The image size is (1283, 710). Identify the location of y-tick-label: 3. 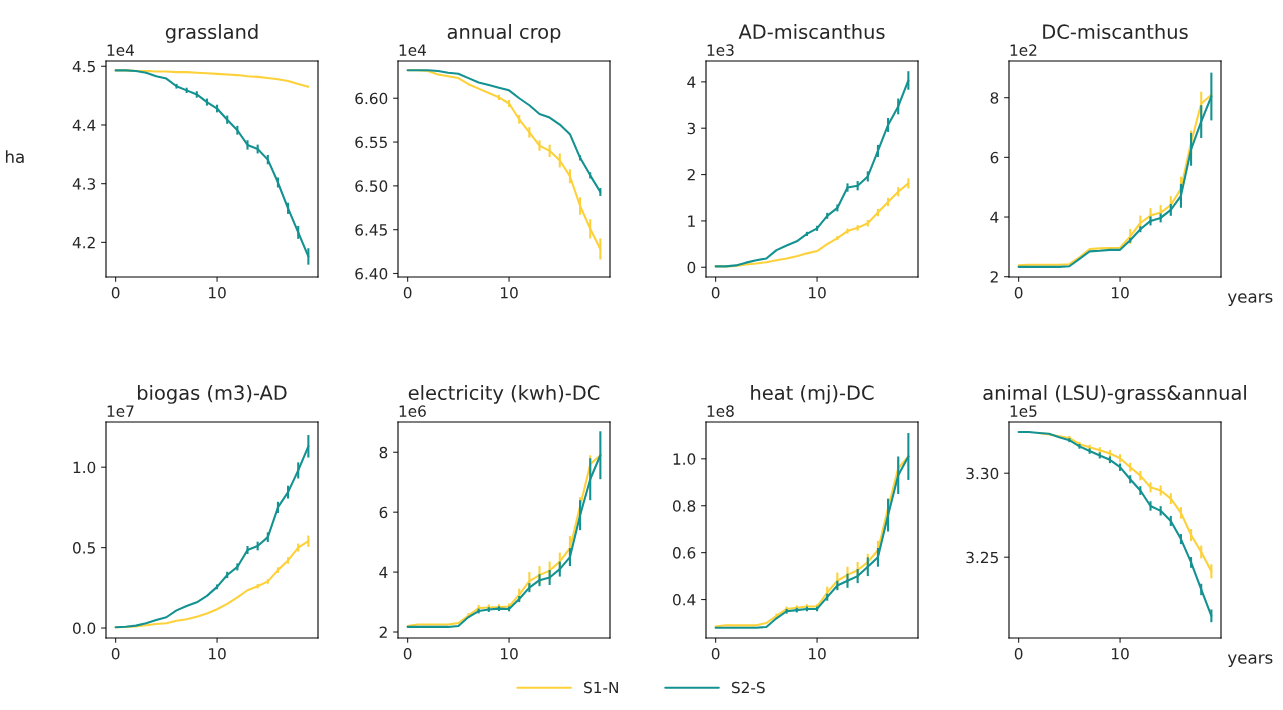
(691, 128).